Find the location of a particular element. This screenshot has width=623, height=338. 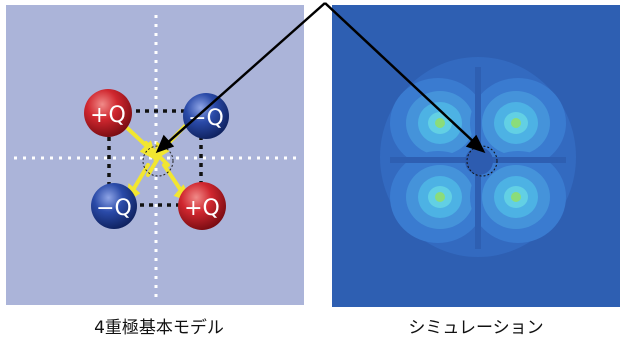

charge-label: −Q is located at coordinates (114, 208).